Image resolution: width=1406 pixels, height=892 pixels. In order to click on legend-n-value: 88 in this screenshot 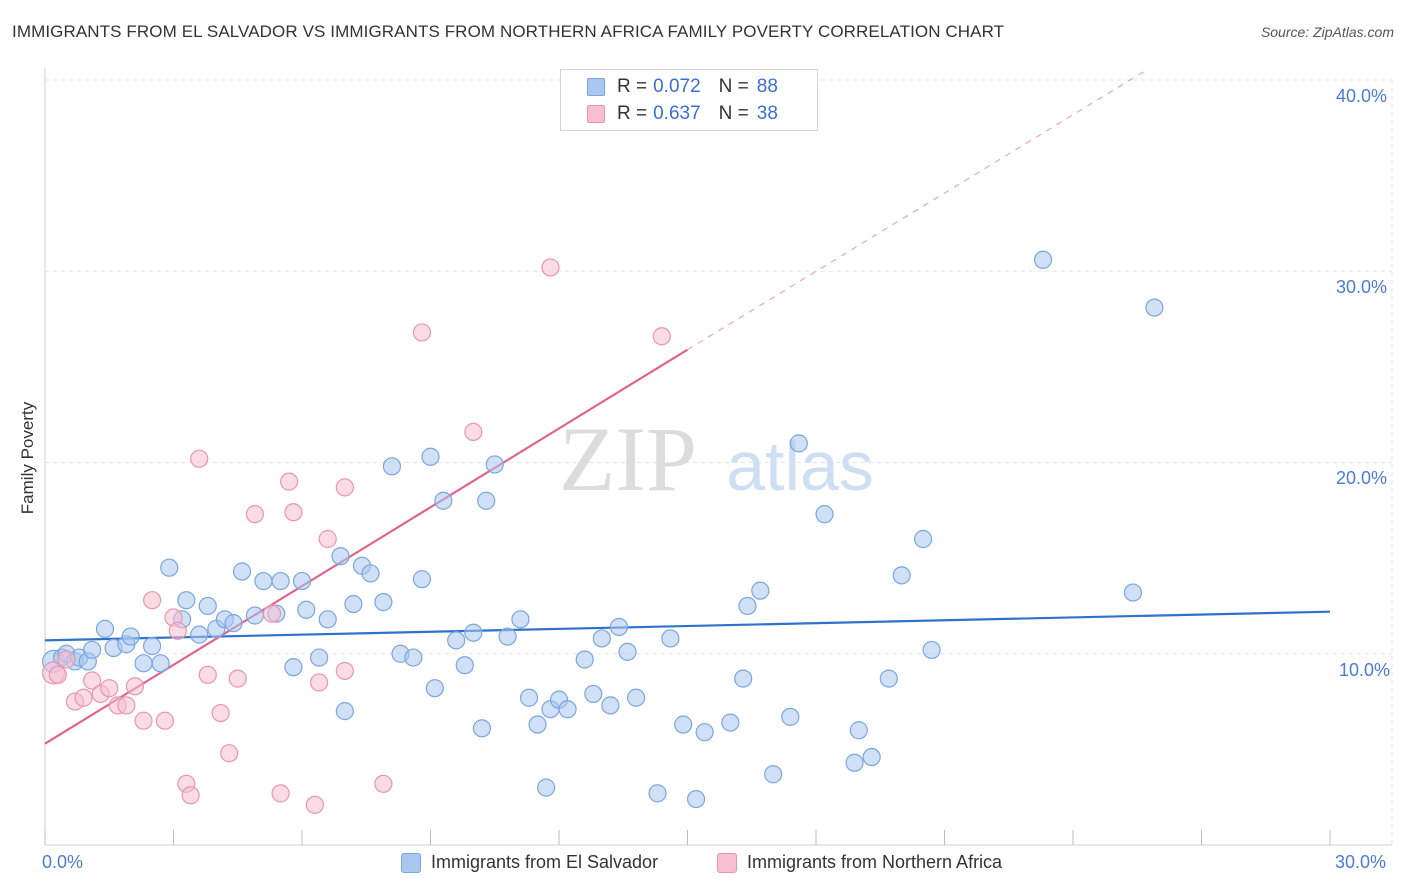, I will do `click(767, 86)`.